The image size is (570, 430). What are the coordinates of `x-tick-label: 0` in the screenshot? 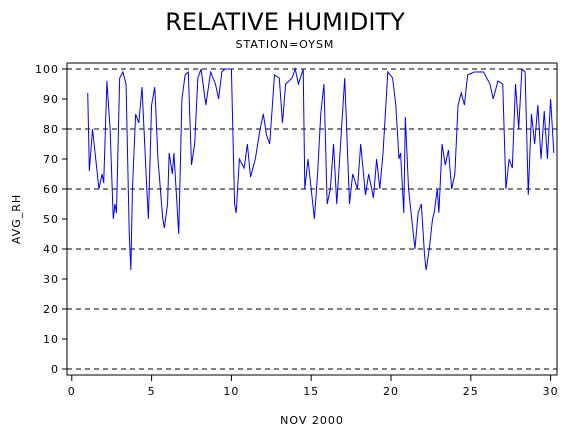 It's located at (72, 391).